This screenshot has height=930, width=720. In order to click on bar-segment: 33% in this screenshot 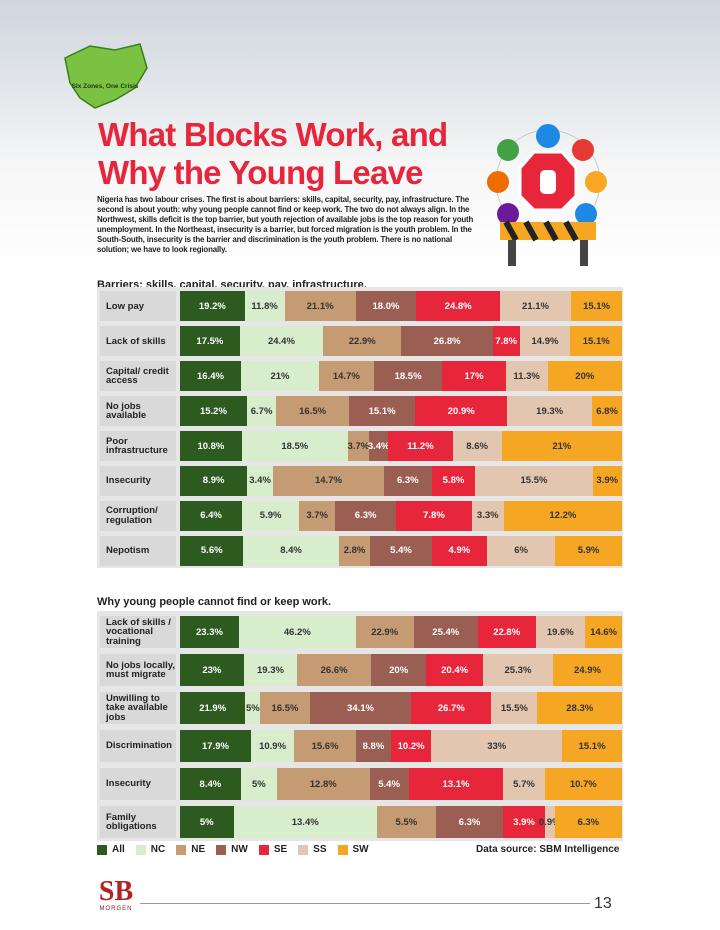, I will do `click(497, 746)`.